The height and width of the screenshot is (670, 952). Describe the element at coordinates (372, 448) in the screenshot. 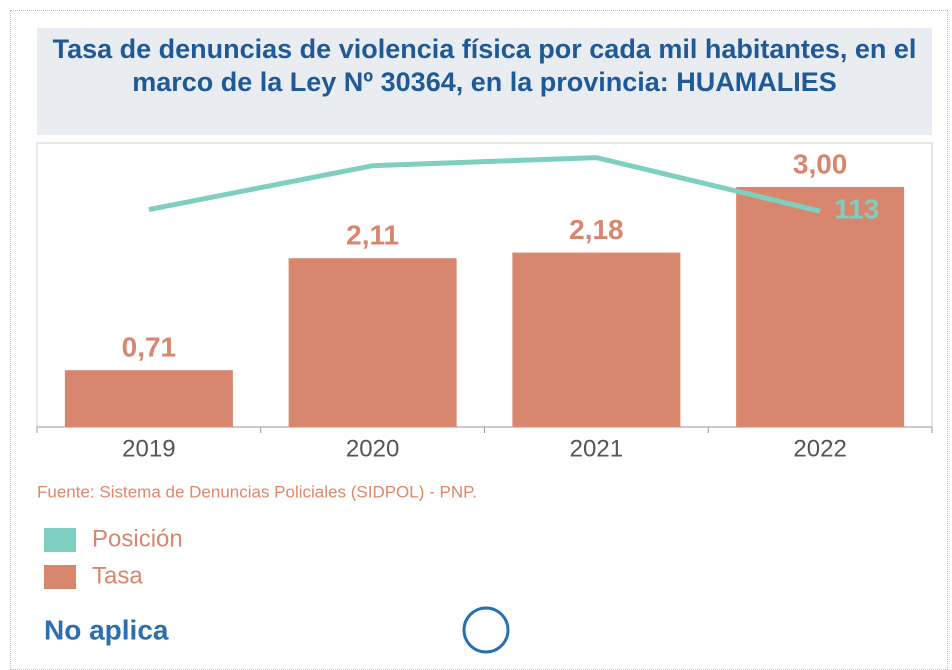

I see `x-tick-label: 2020` at that location.